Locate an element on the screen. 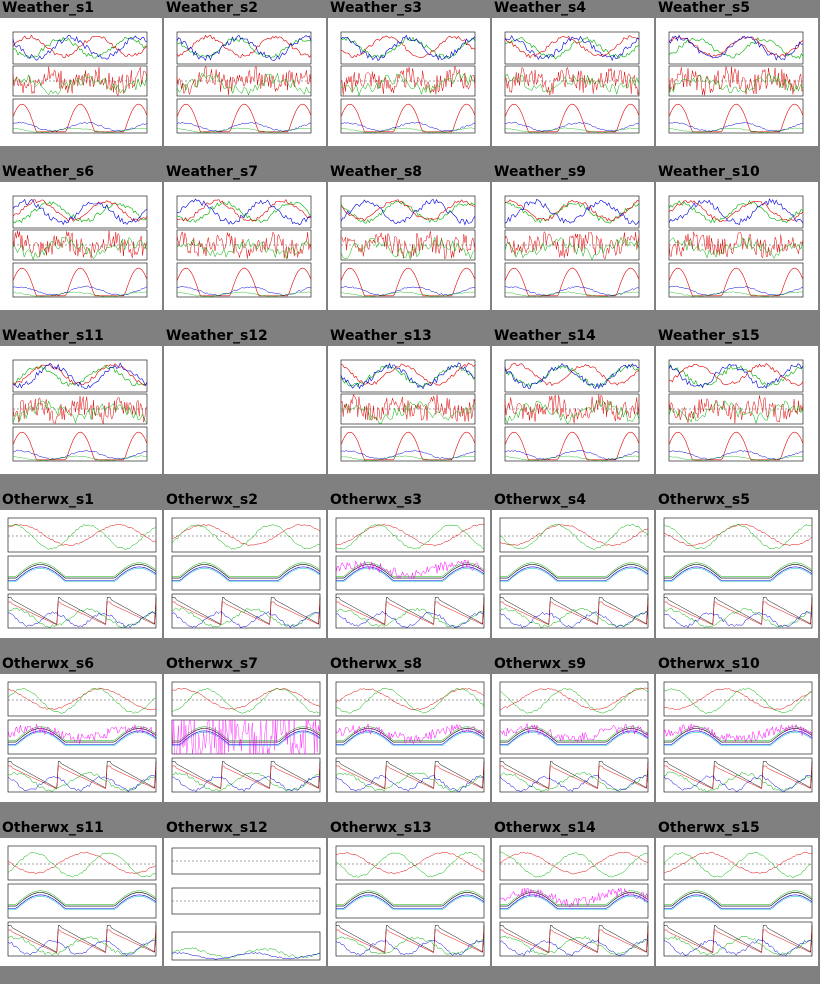 This screenshot has height=984, width=820. plot-thumbnail-cell: Otherwx_s15 is located at coordinates (737, 901).